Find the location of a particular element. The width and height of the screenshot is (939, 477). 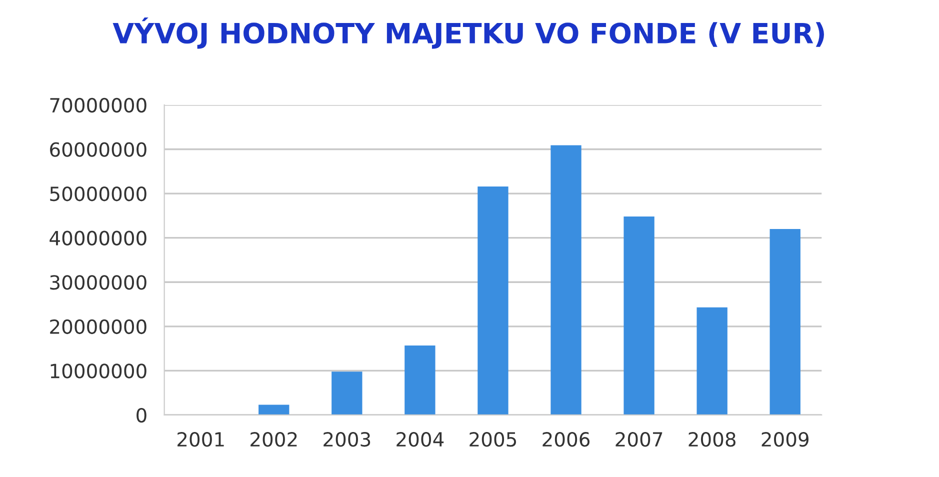

x-tick-label: 2003 is located at coordinates (347, 439).